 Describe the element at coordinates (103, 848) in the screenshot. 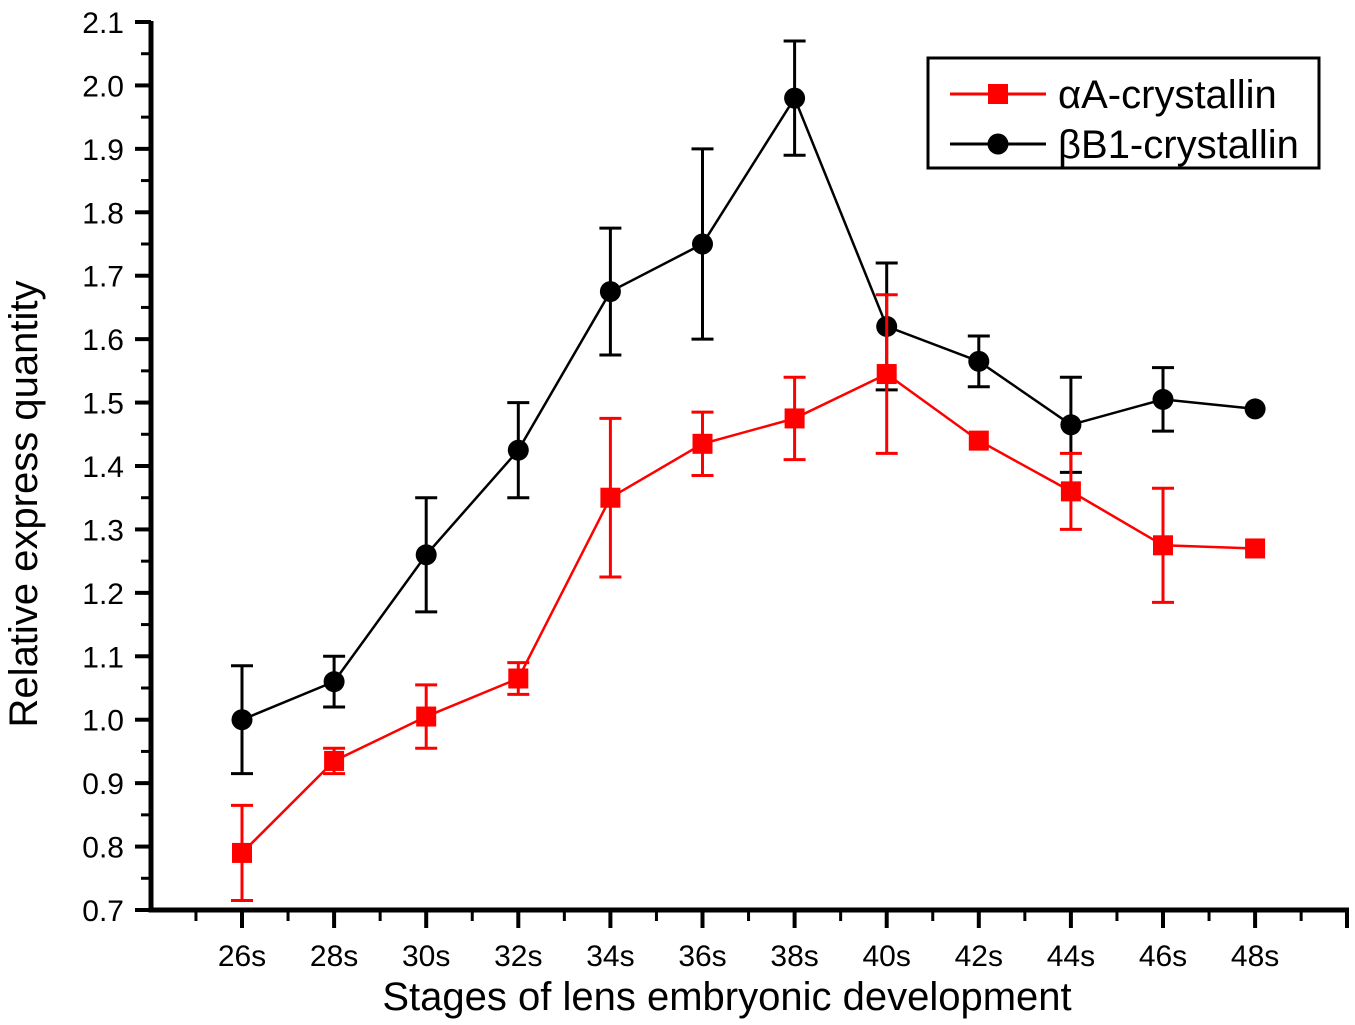

I see `y-tick-label: 0.8` at that location.